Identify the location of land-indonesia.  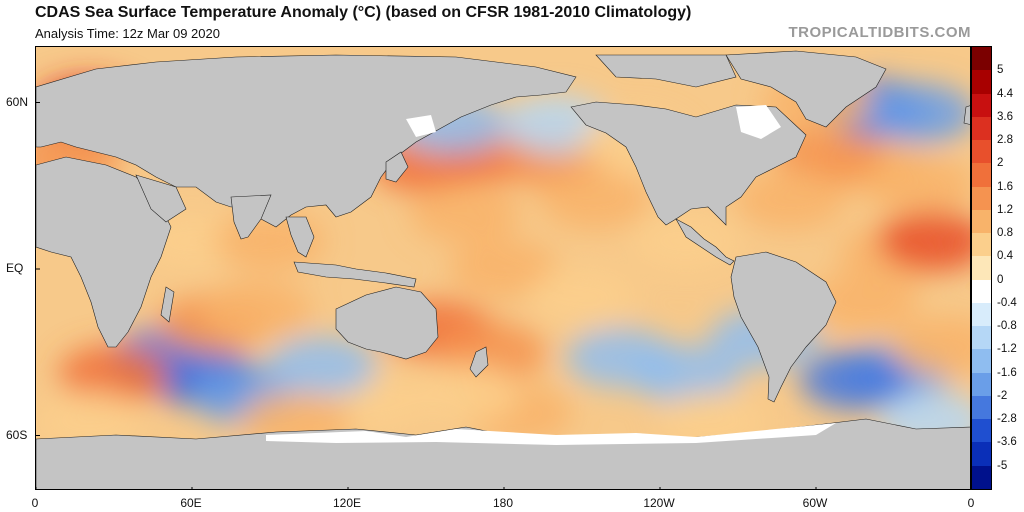
(355, 274).